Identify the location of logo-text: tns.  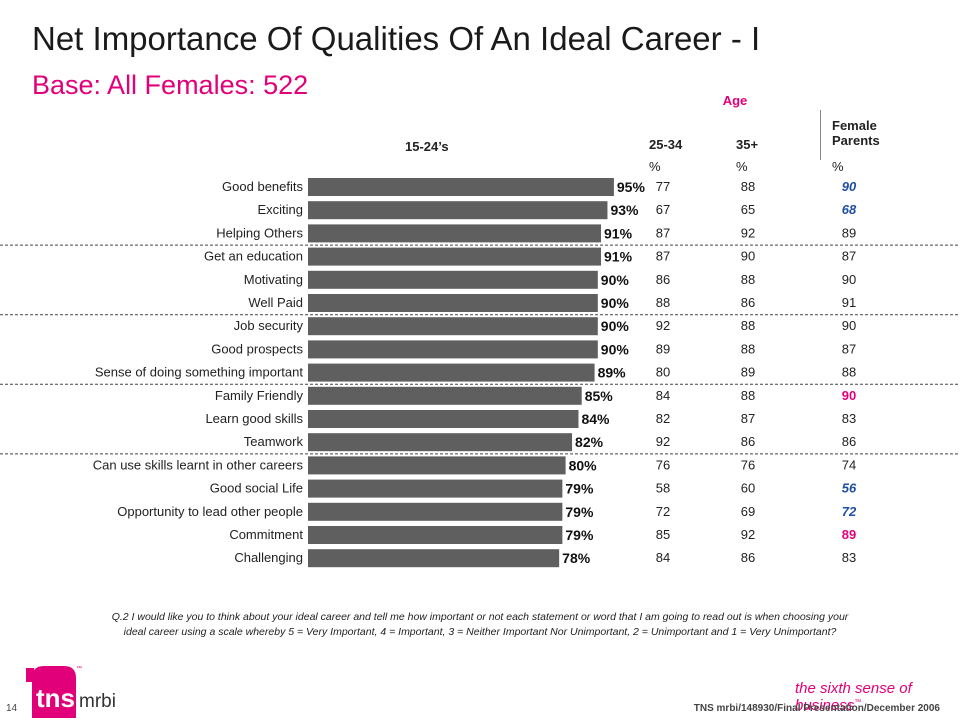
(55, 698).